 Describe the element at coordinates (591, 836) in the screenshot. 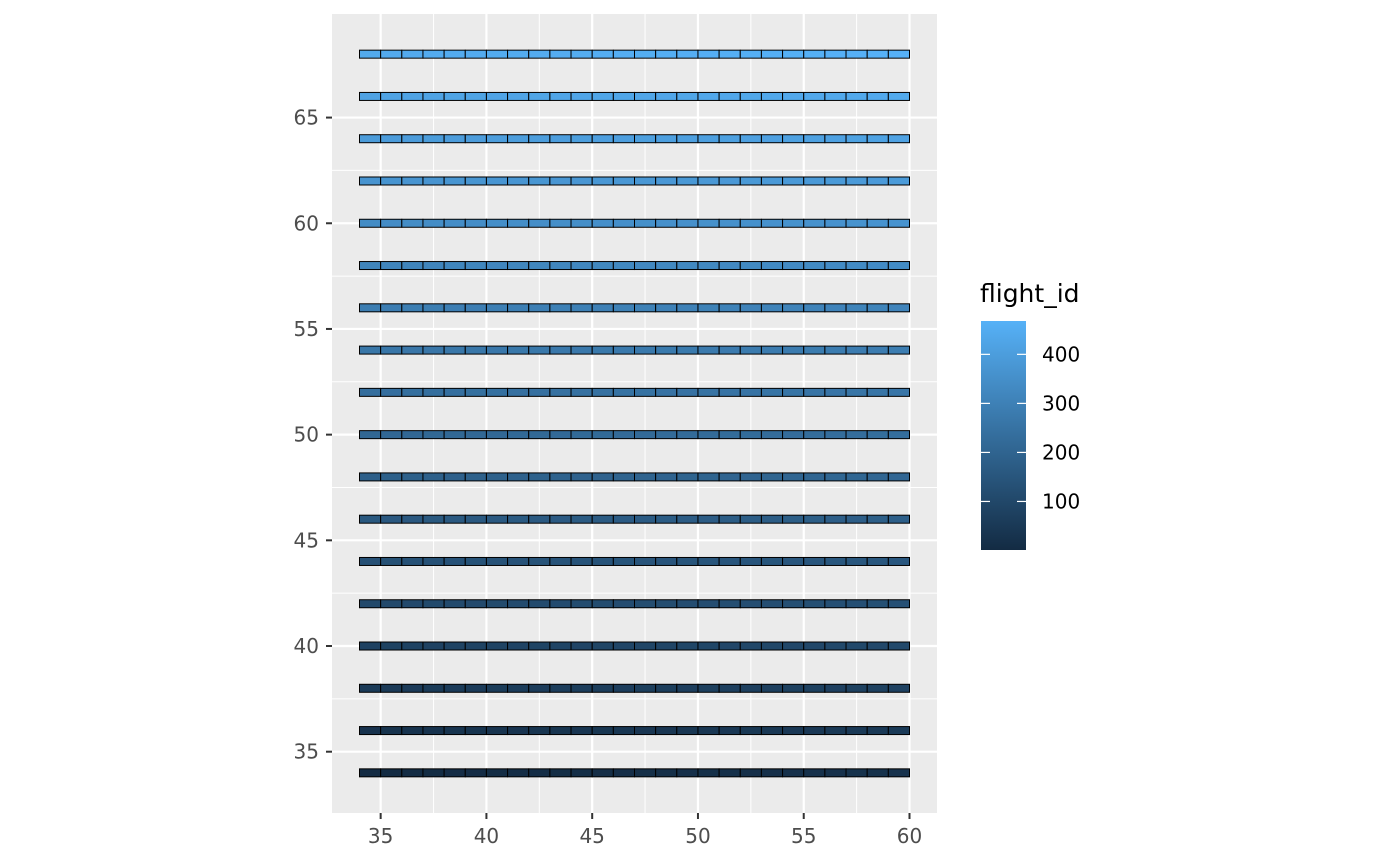

I see `x-tick-label: 45` at that location.